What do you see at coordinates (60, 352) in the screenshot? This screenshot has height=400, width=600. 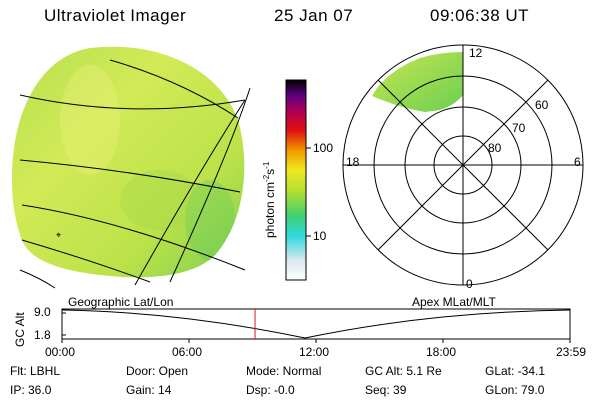 I see `xtick-0: 00:00` at bounding box center [60, 352].